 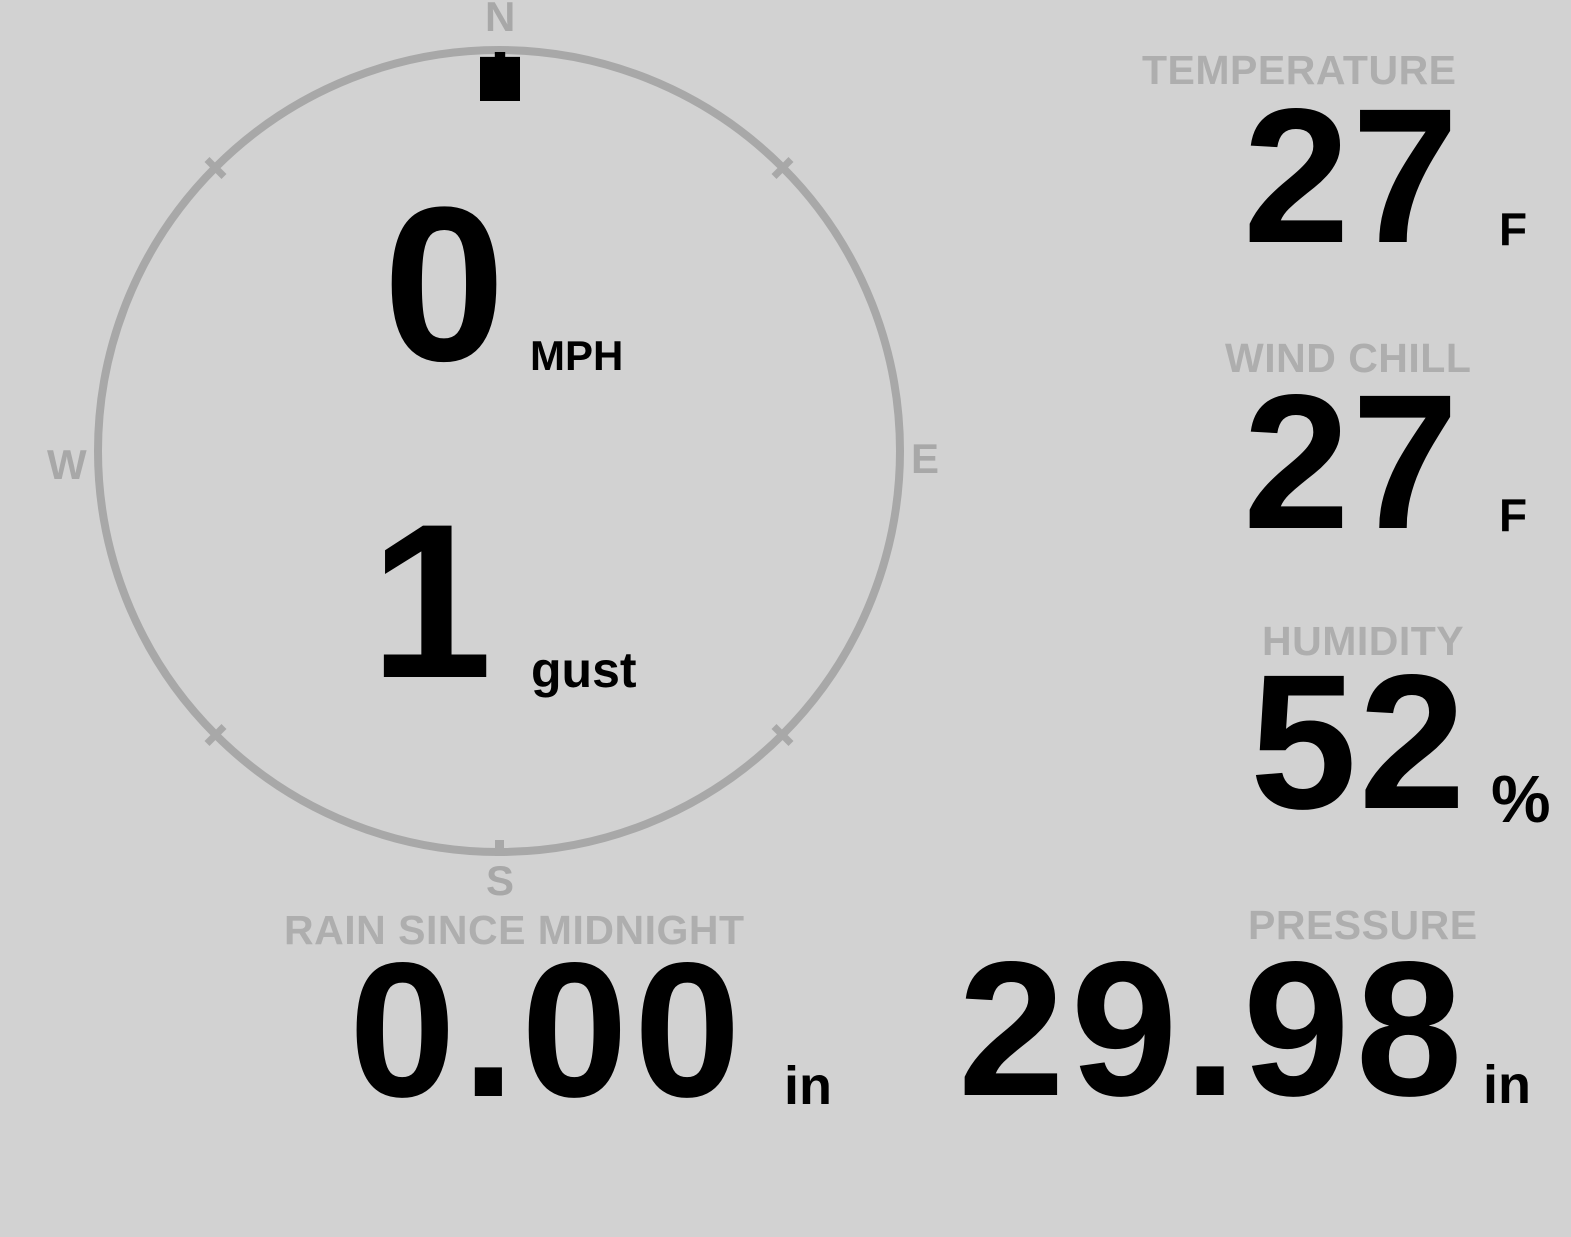 What do you see at coordinates (500, 880) in the screenshot?
I see `cardinal-south-label: S` at bounding box center [500, 880].